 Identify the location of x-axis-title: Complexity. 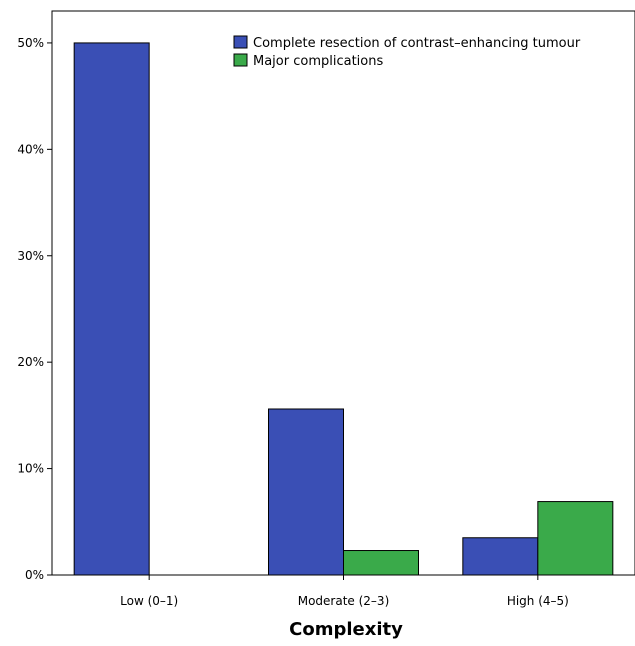
(346, 629).